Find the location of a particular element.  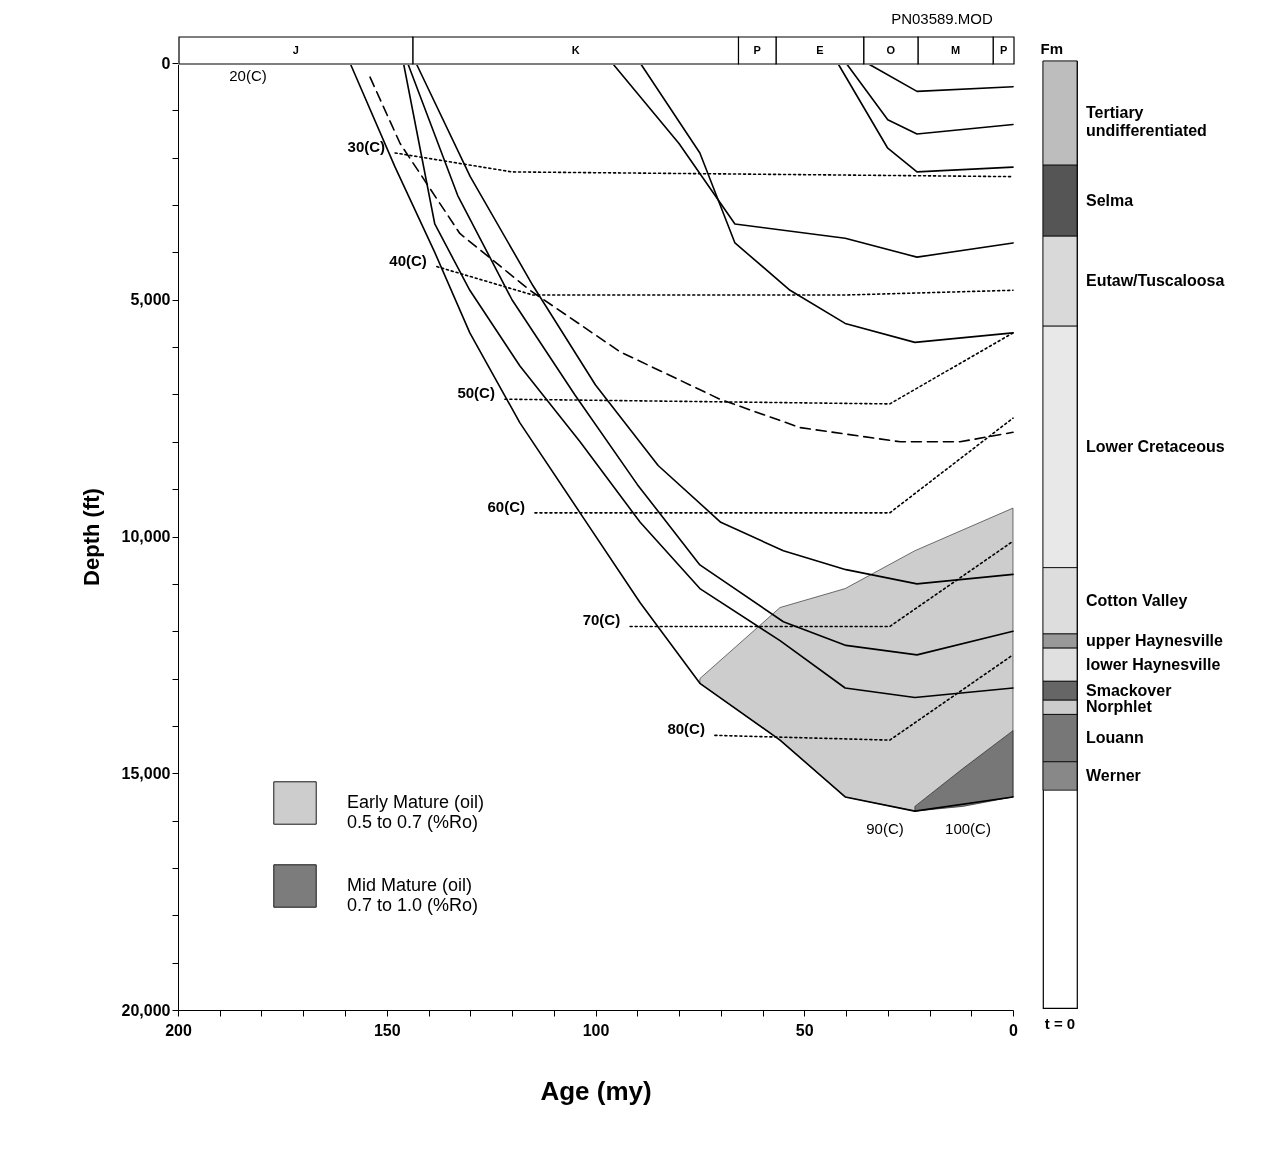

series-label: Cotton Valley is located at coordinates (1137, 600).